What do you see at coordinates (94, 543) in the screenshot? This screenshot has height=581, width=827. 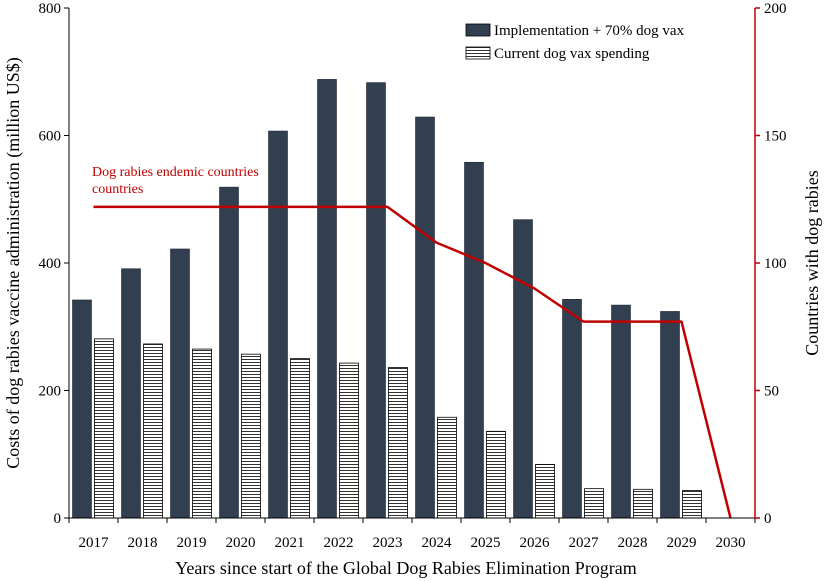 I see `x-tick-label-2017: 2017` at bounding box center [94, 543].